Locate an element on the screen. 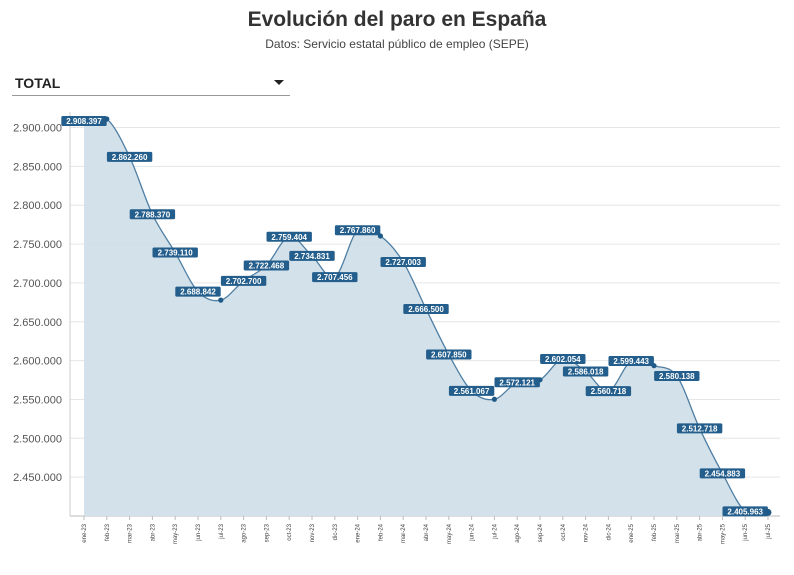 The width and height of the screenshot is (794, 575). x-tick-label: mar-23 is located at coordinates (131, 533).